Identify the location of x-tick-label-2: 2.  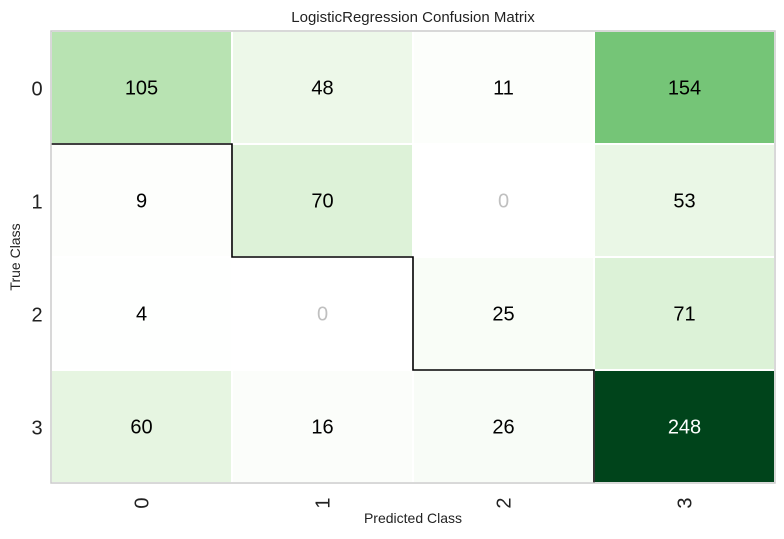
(505, 502).